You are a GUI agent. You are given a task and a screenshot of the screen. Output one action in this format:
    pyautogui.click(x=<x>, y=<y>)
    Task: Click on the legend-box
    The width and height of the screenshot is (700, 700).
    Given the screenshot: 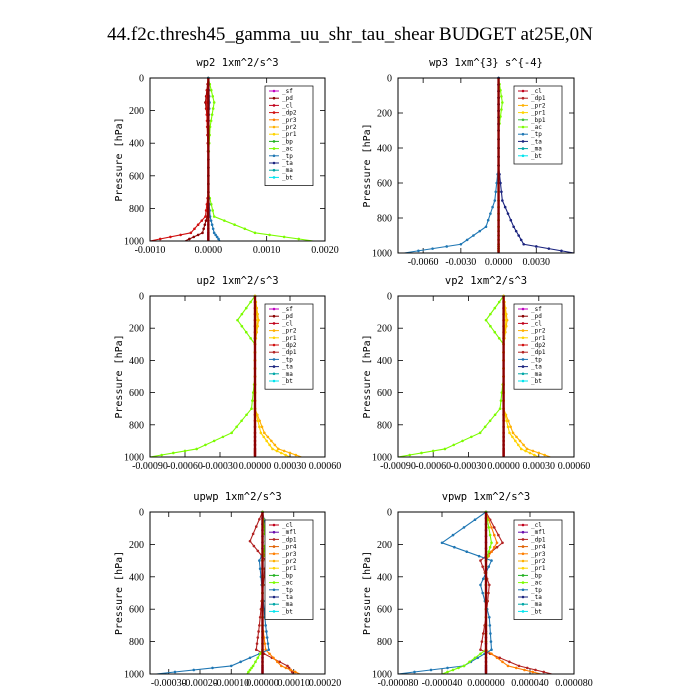 What is the action you would take?
    pyautogui.click(x=289, y=346)
    